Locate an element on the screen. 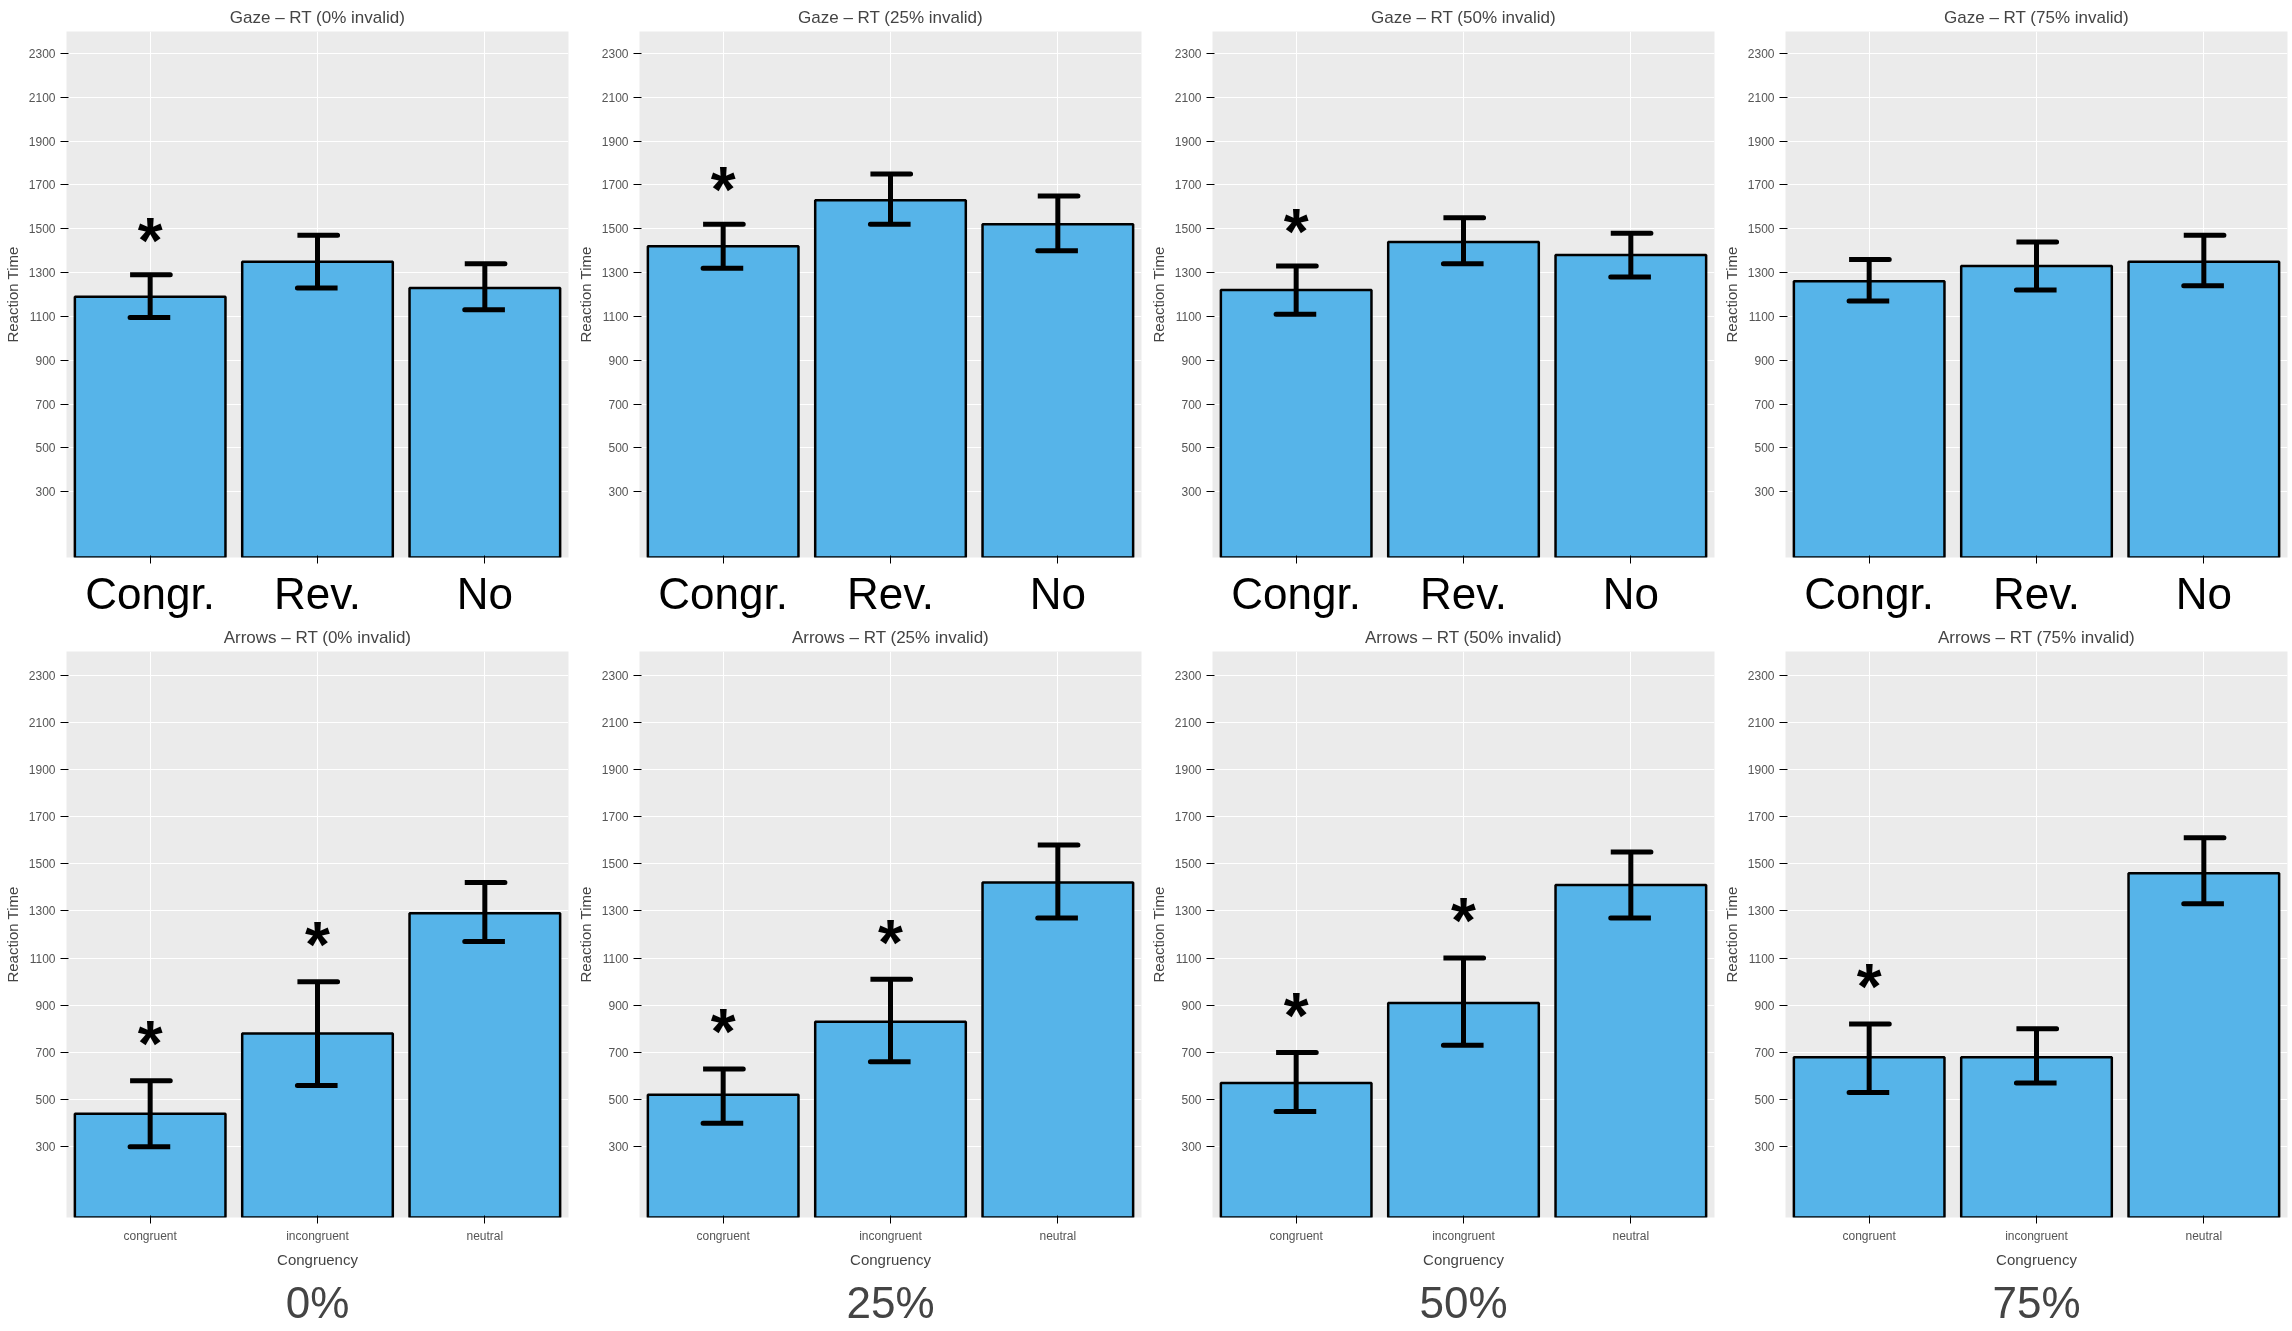 The image size is (2292, 1331). chart-title: Gaze – RT (75% invalid) is located at coordinates (2036, 17).